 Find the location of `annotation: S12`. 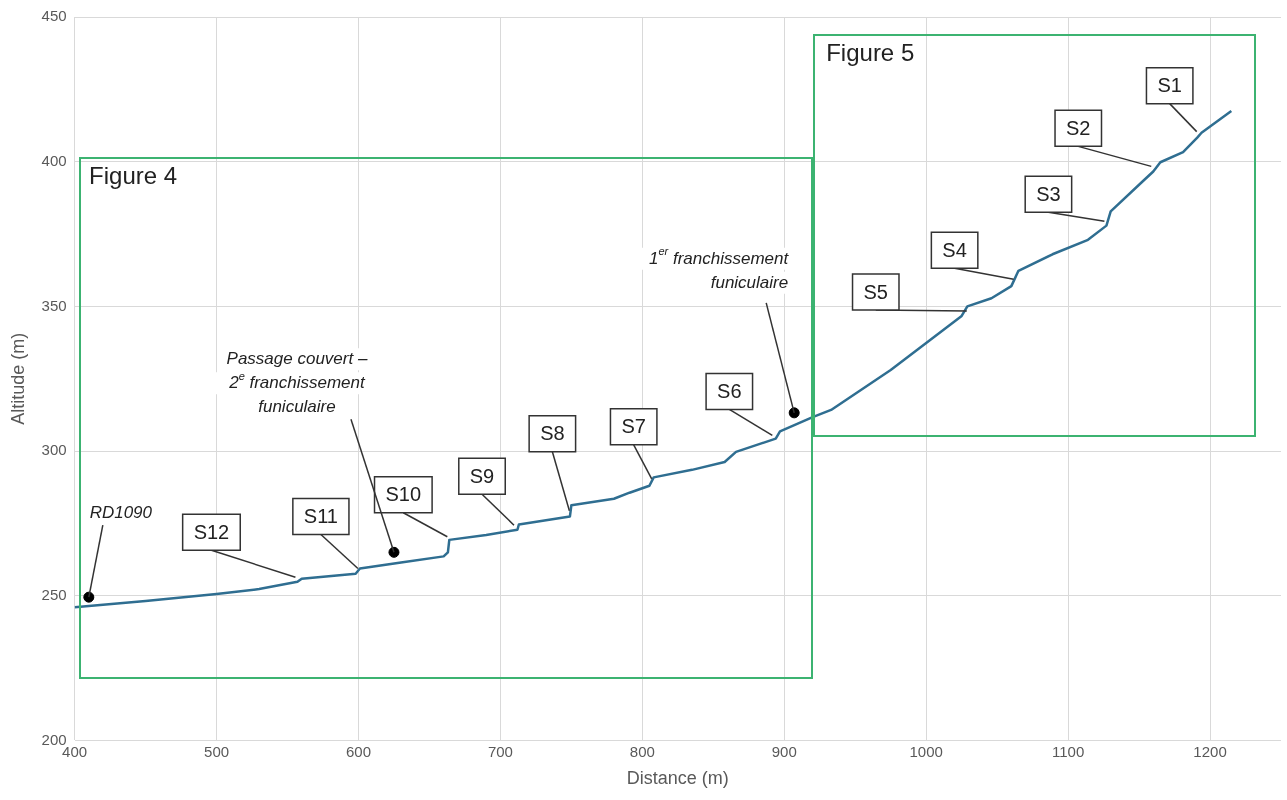

annotation: S12 is located at coordinates (211, 531).